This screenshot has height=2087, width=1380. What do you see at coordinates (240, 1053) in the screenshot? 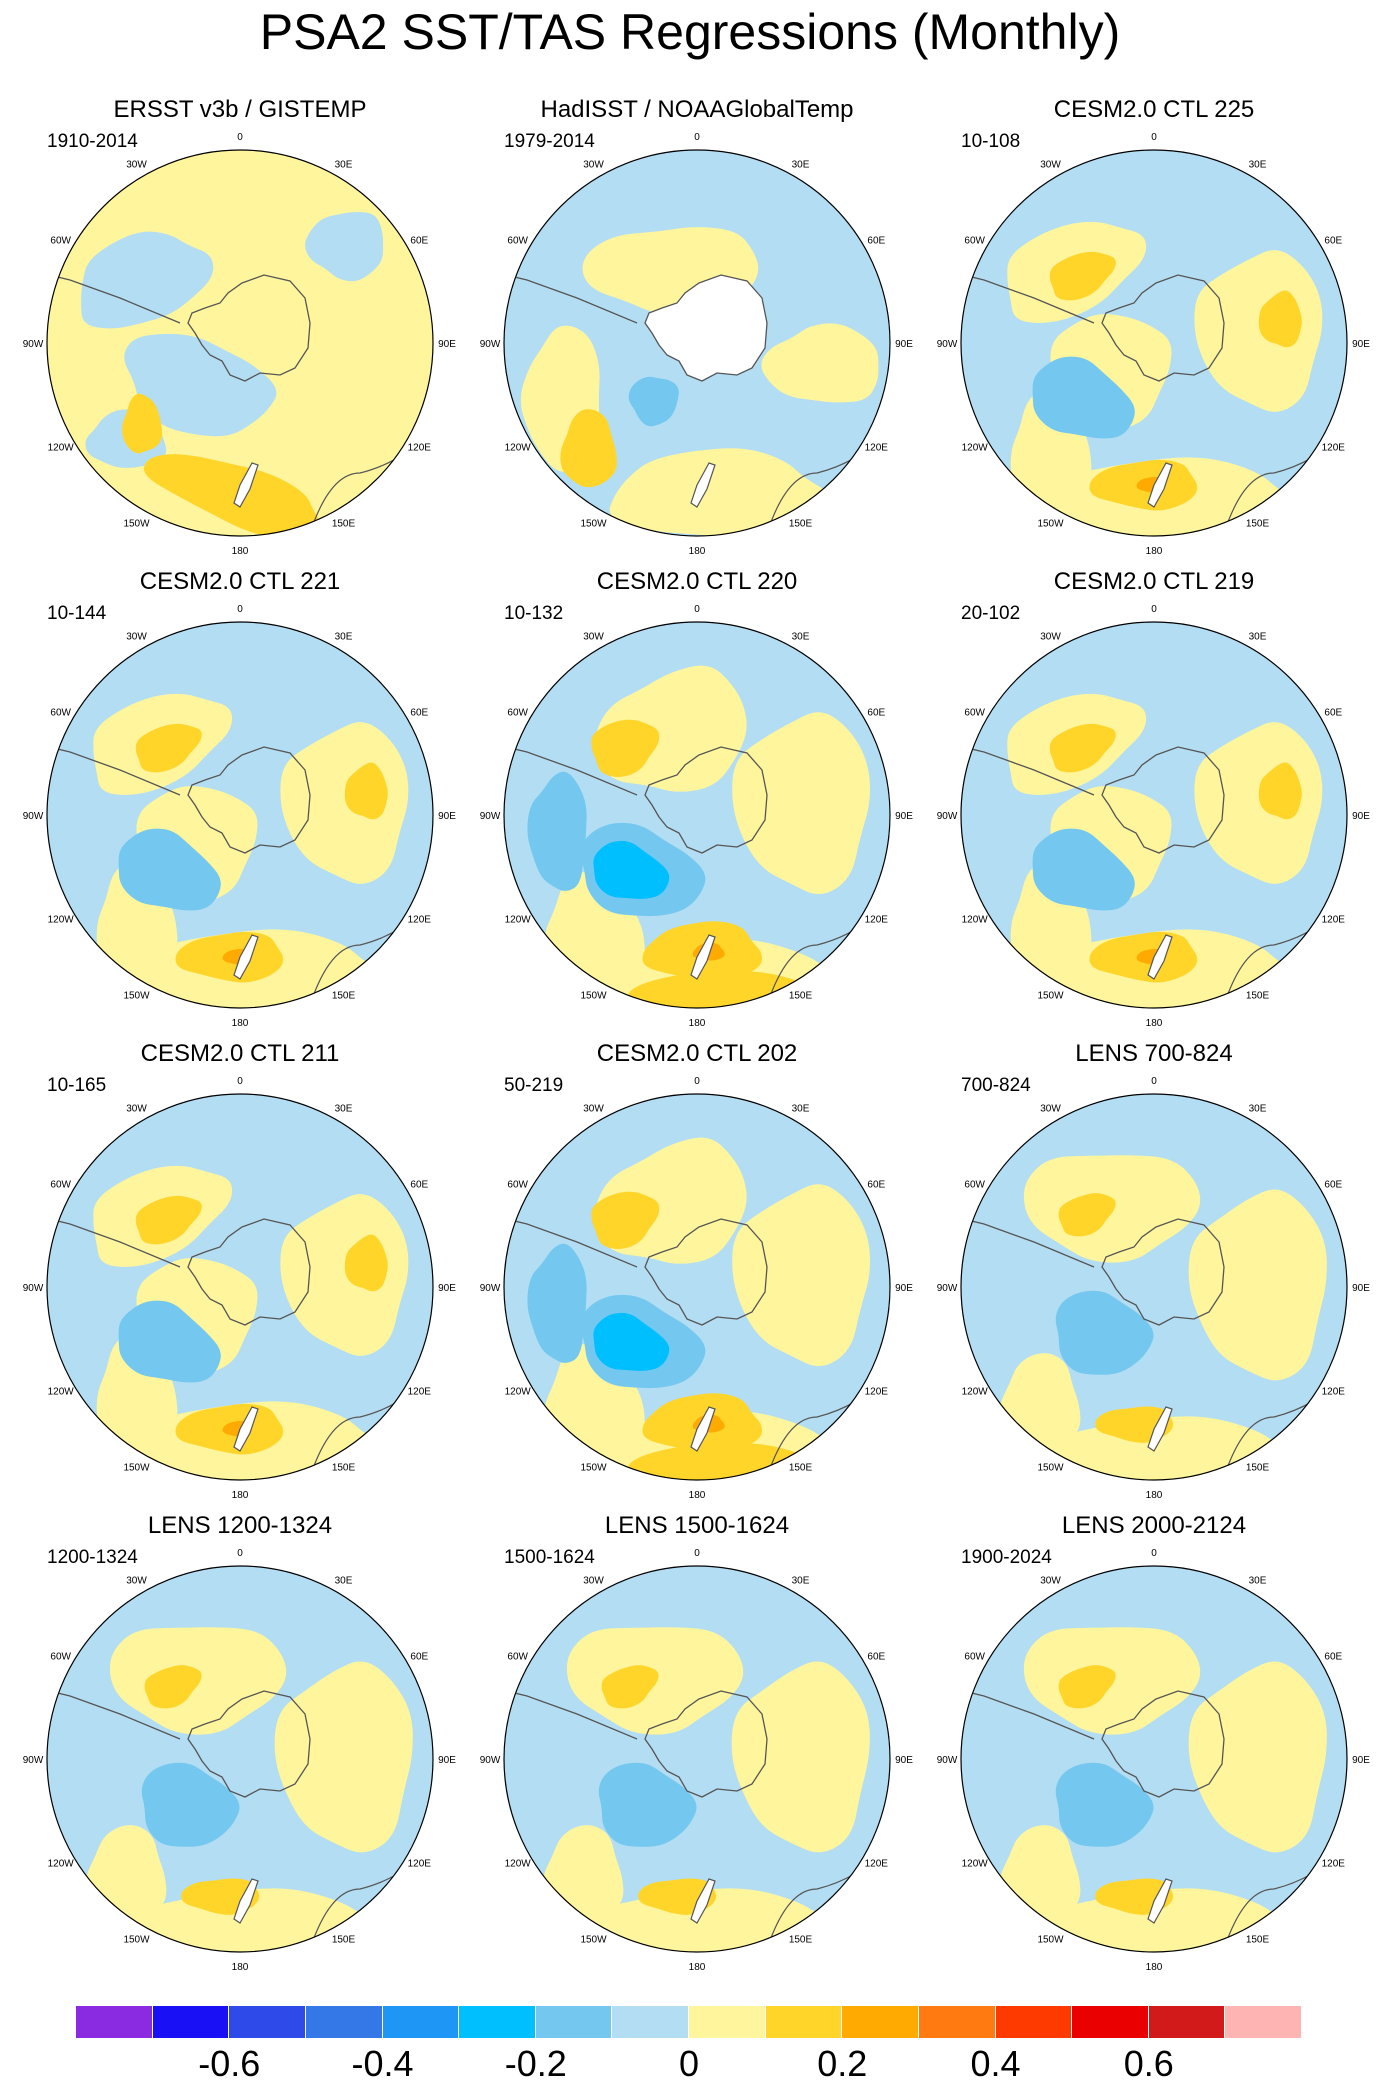
I see `panel-title: CESM2.0 CTL 211` at bounding box center [240, 1053].